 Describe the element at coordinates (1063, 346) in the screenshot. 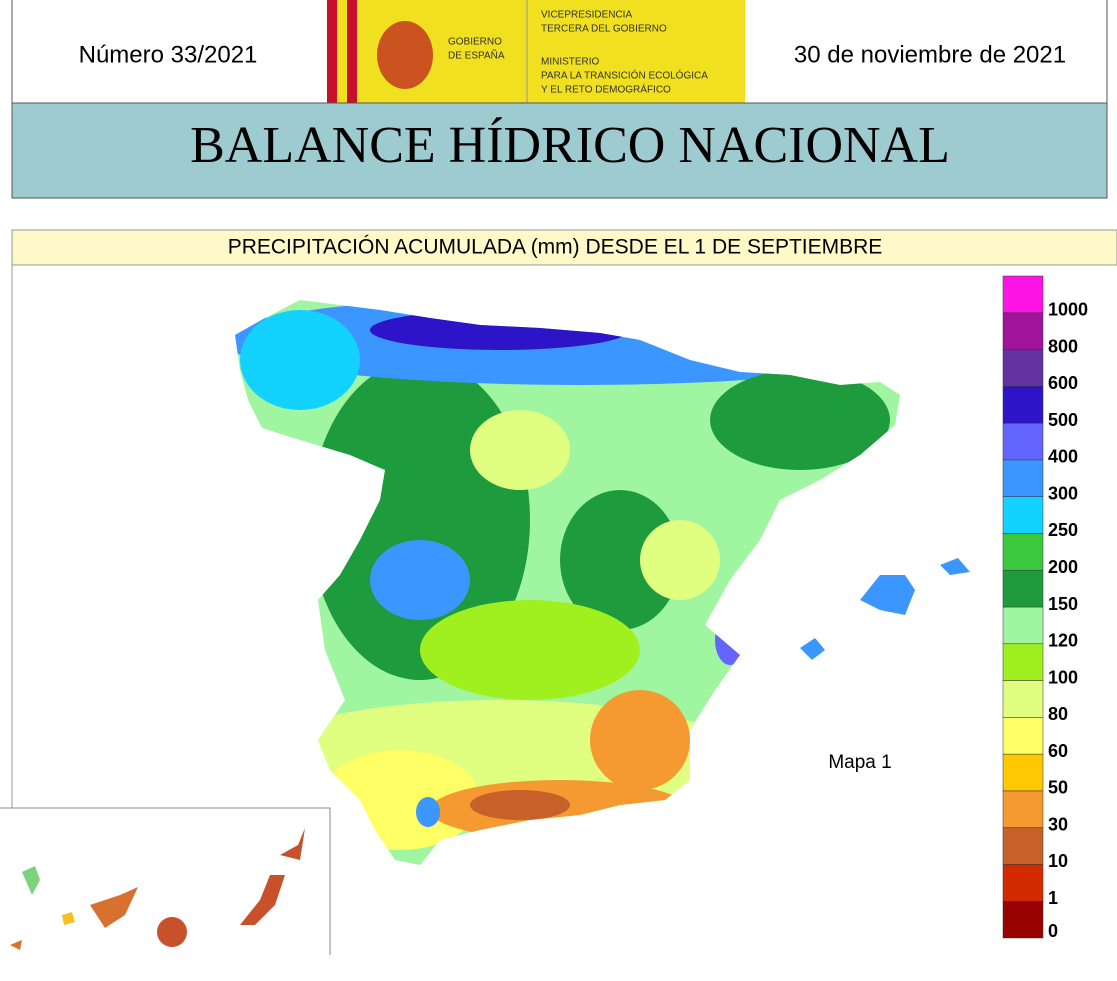

I see `legend-label: 800` at that location.